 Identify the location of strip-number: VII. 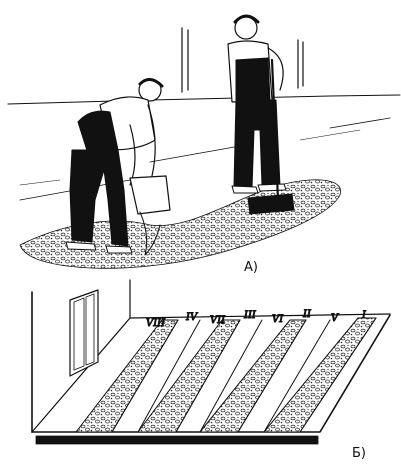
(218, 320).